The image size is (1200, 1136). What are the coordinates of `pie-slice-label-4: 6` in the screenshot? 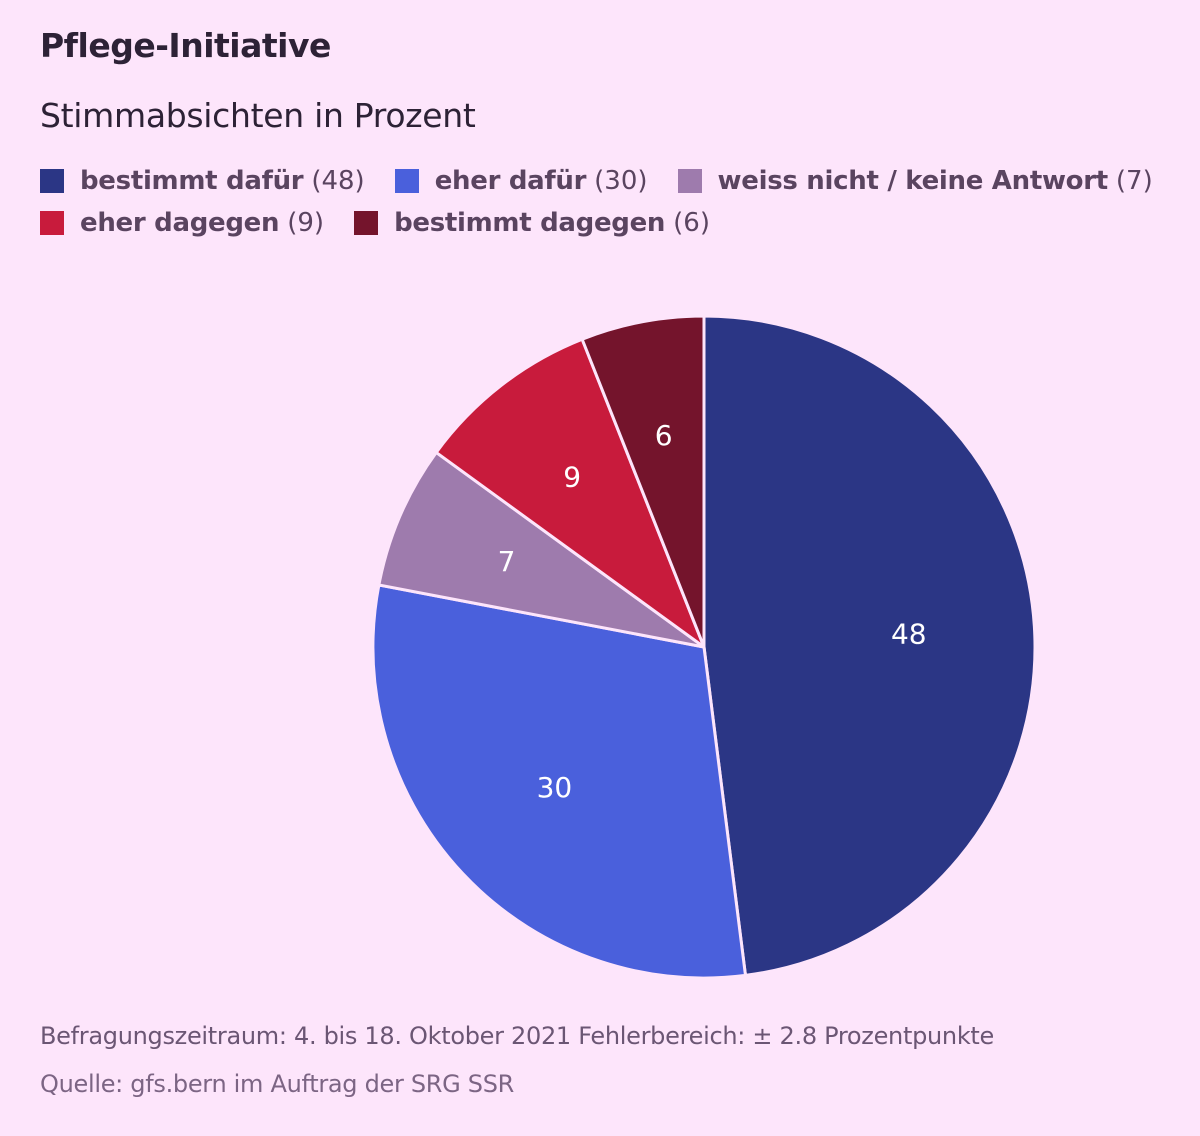 It's located at (664, 435).